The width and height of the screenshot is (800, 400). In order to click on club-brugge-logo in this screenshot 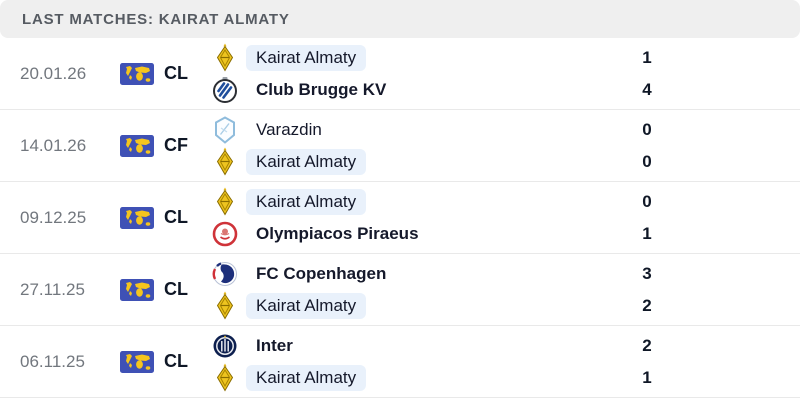, I will do `click(225, 90)`.